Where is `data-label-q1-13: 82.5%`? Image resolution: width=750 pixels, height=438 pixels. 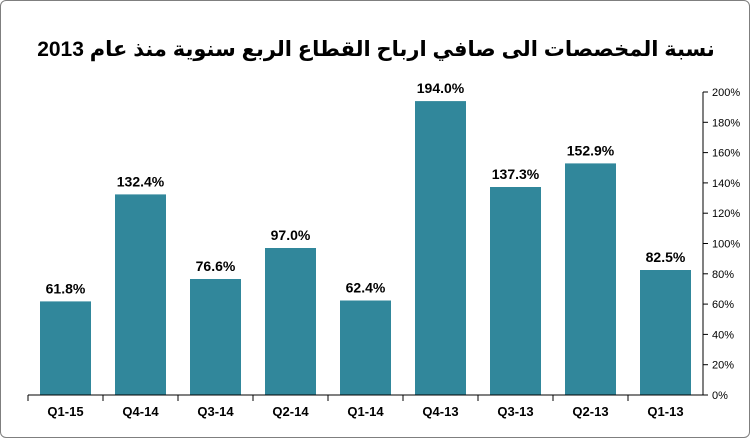
data-label-q1-13: 82.5% is located at coordinates (666, 257).